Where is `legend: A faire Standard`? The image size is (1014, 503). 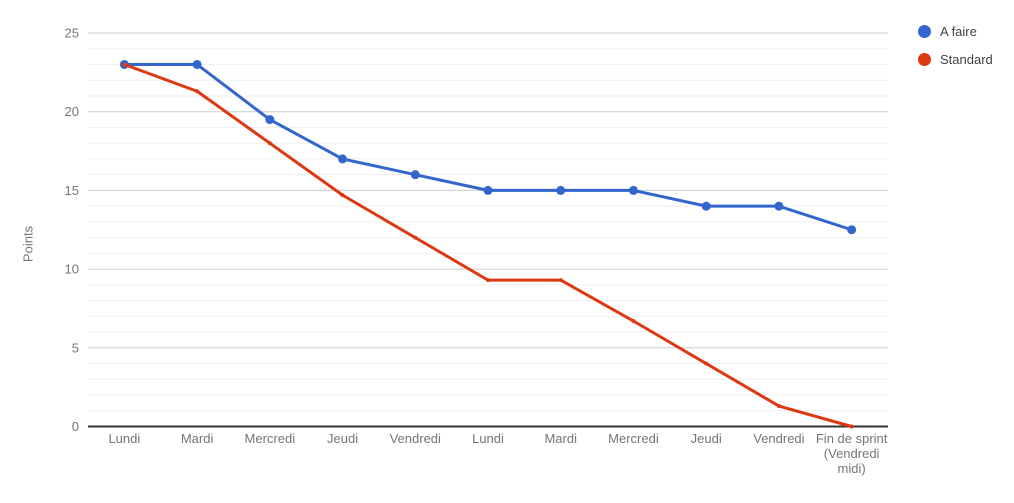 legend: A faire Standard is located at coordinates (955, 52).